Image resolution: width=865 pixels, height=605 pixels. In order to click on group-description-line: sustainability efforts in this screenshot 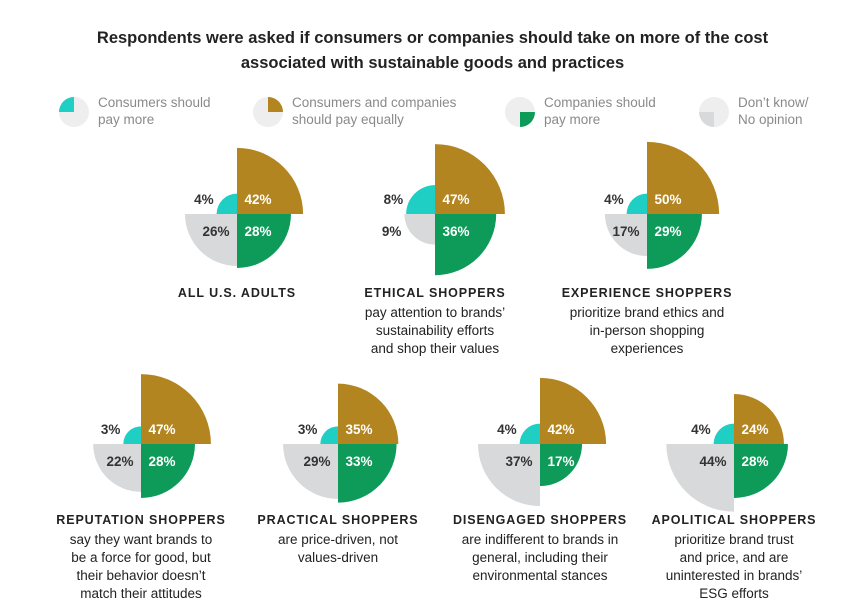, I will do `click(435, 330)`.